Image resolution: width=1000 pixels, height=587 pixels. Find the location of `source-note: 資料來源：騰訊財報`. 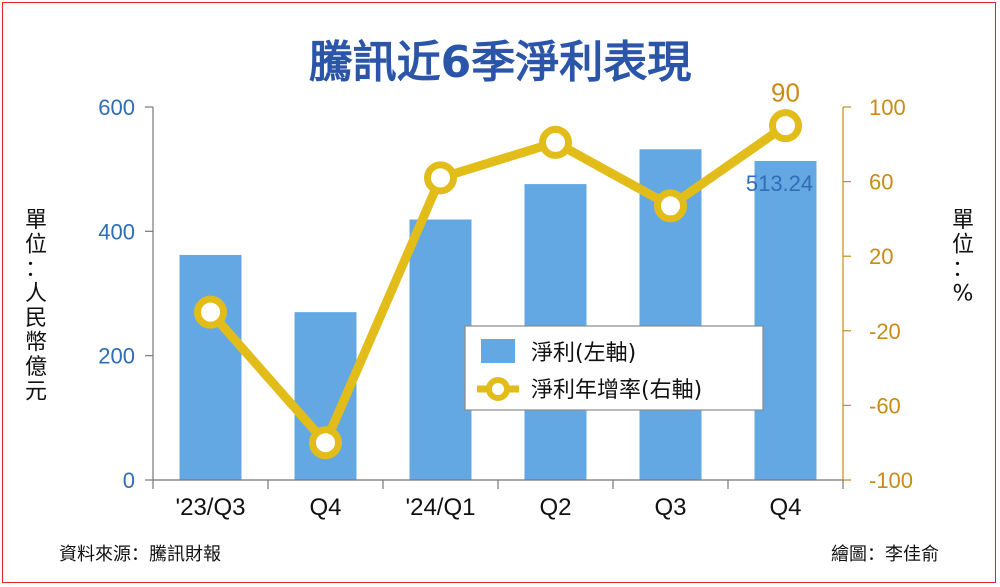

source-note: 資料來源：騰訊財報 is located at coordinates (140, 554).